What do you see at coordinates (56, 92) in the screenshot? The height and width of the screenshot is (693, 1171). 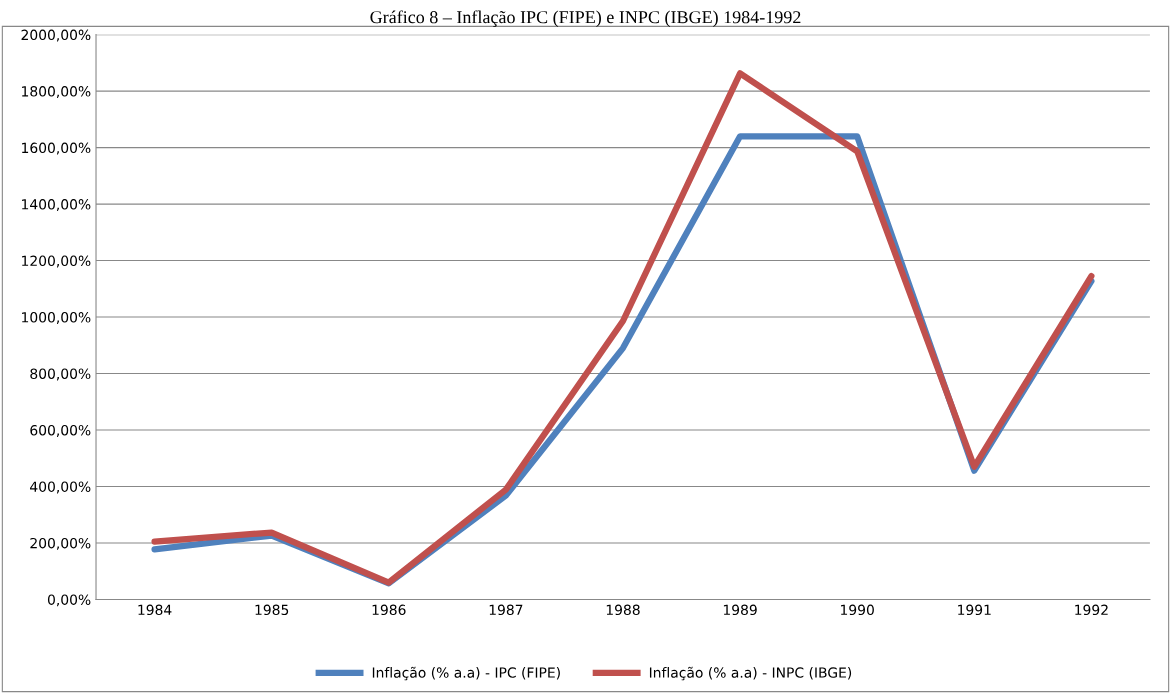 I see `y-tick-label: 1800,00%` at bounding box center [56, 92].